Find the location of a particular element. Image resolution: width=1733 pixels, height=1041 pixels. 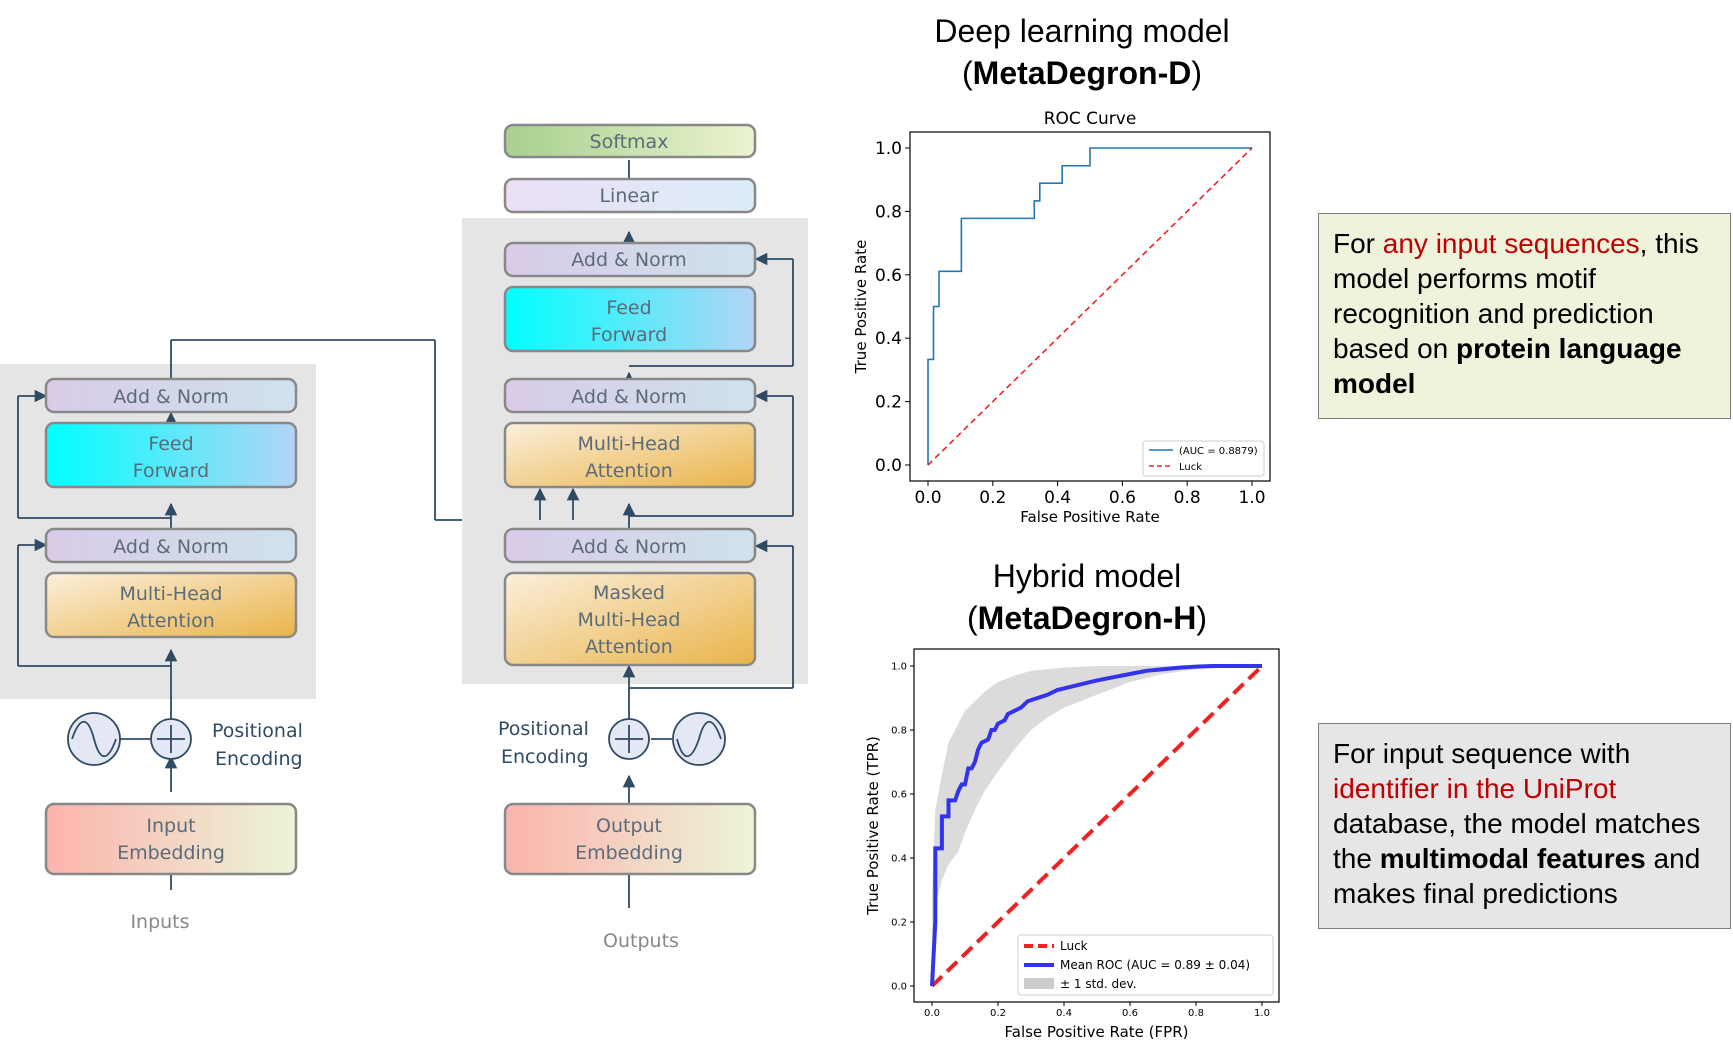

heading-deep-line1: Deep learning model is located at coordinates (1081, 31).